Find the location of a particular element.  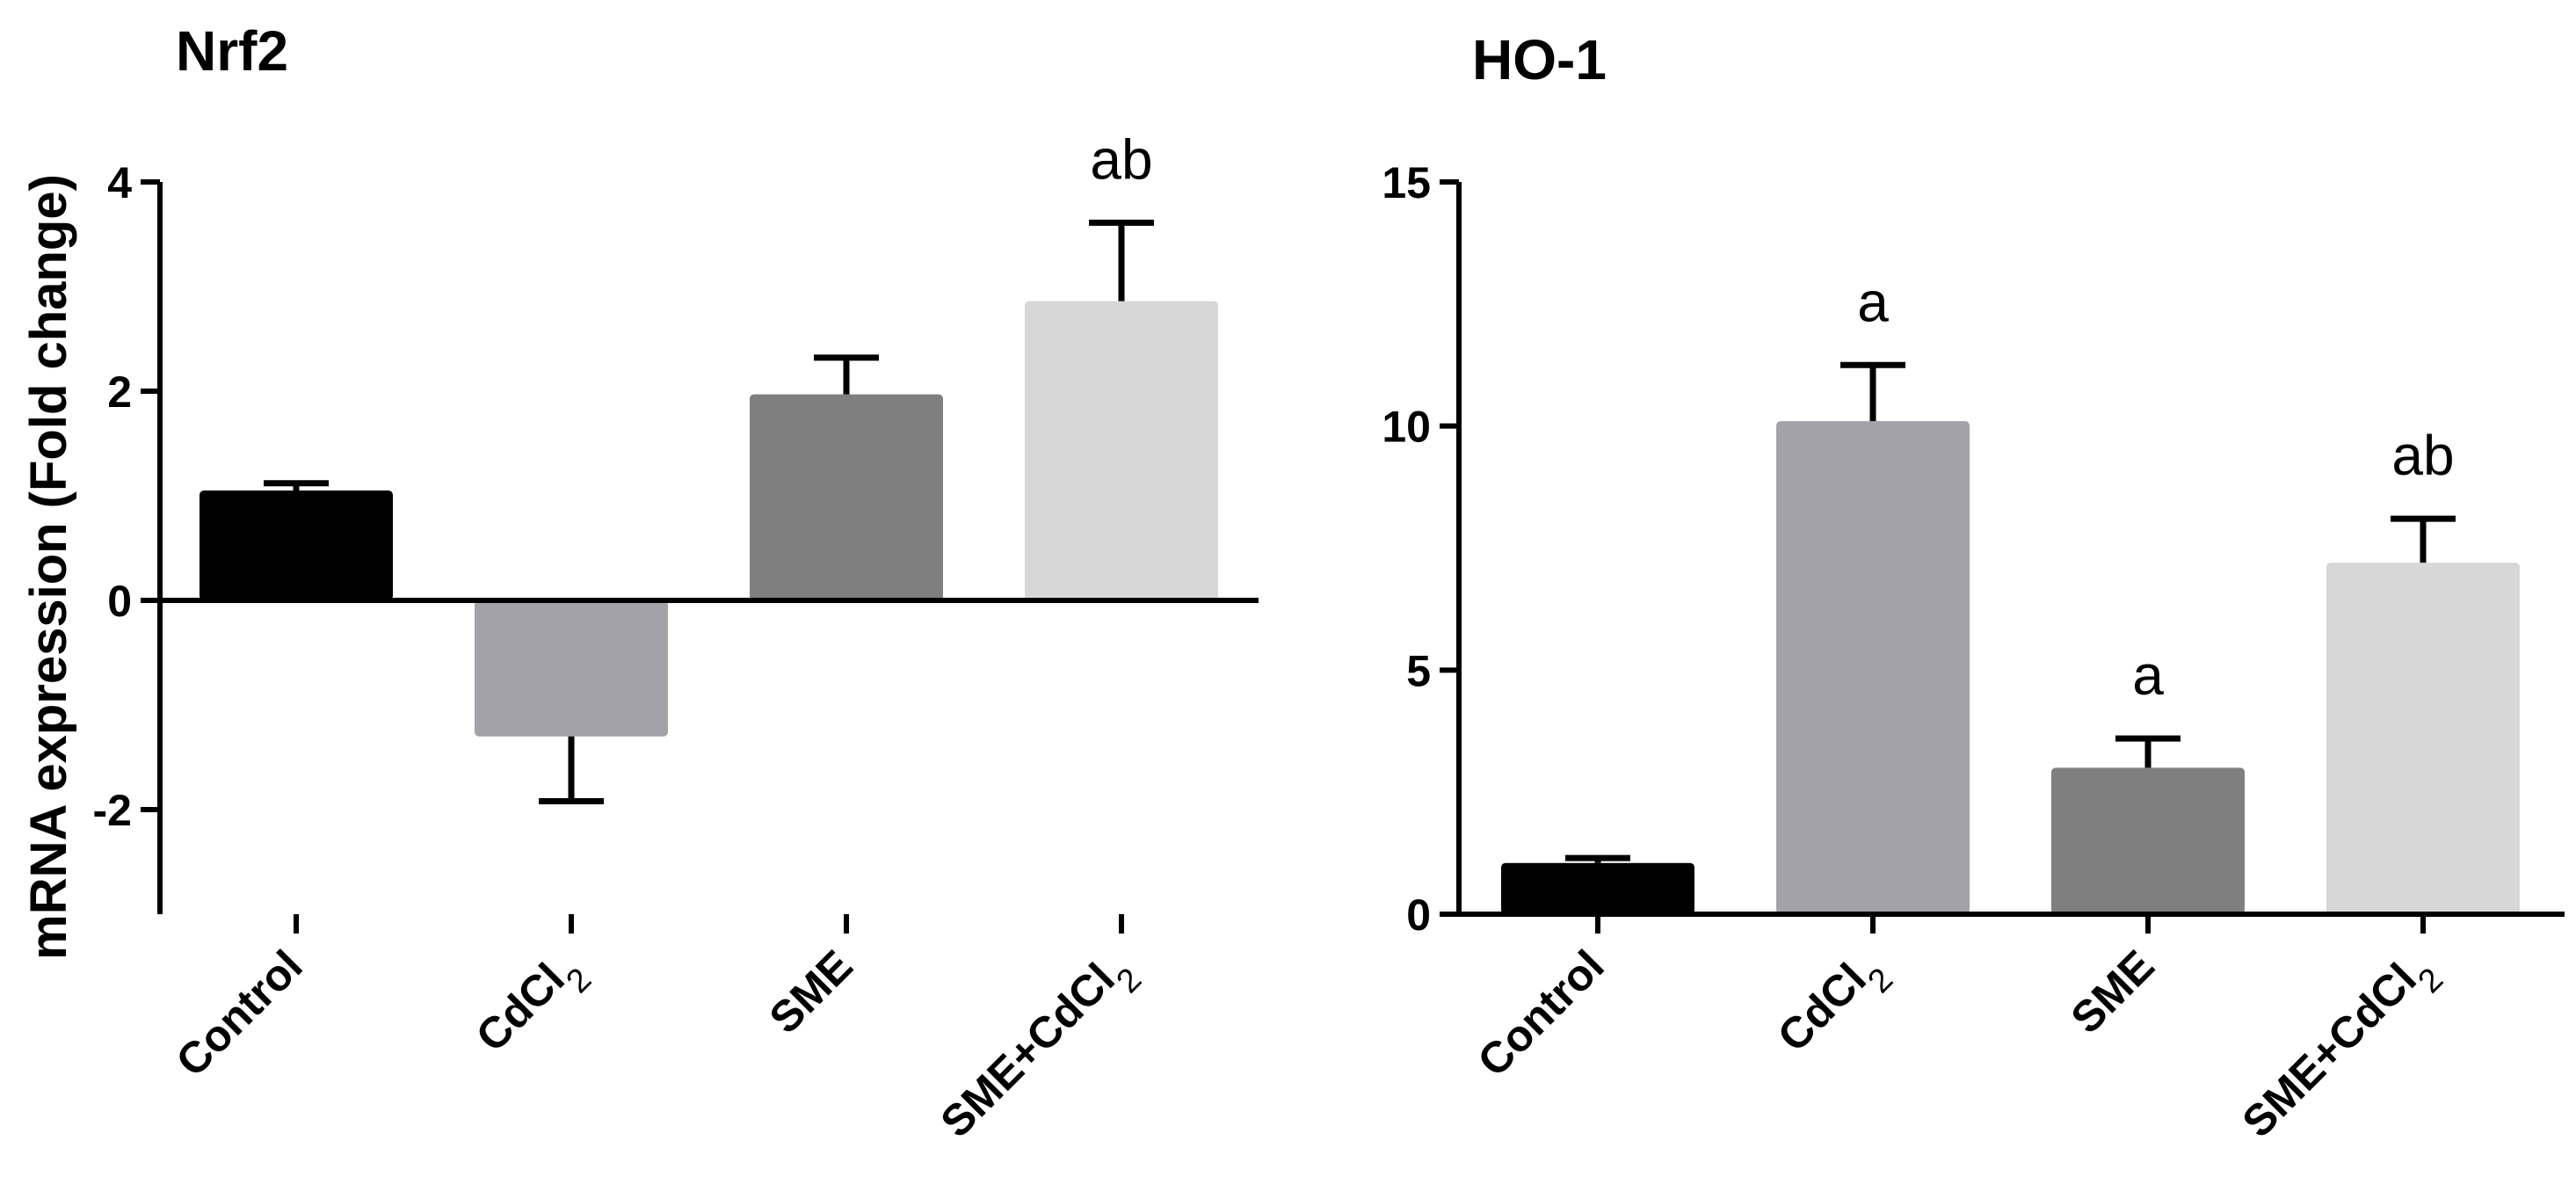

significance-label-ho1-2: a is located at coordinates (2148, 675).